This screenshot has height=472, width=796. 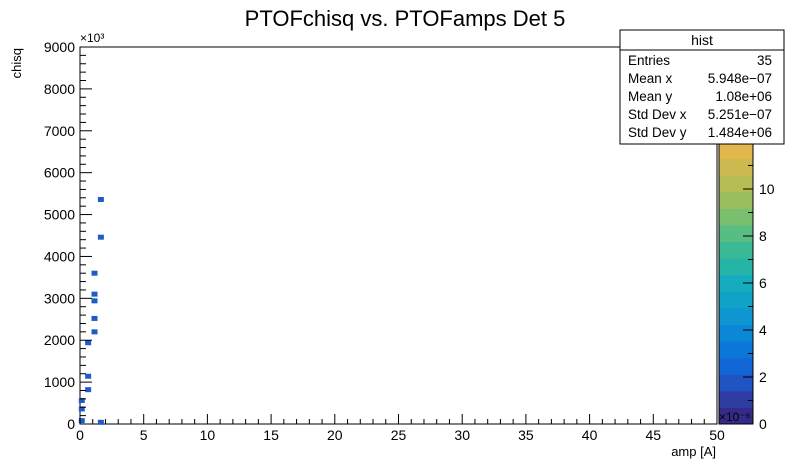 What do you see at coordinates (59, 382) in the screenshot?
I see `y-tick-label: 1000` at bounding box center [59, 382].